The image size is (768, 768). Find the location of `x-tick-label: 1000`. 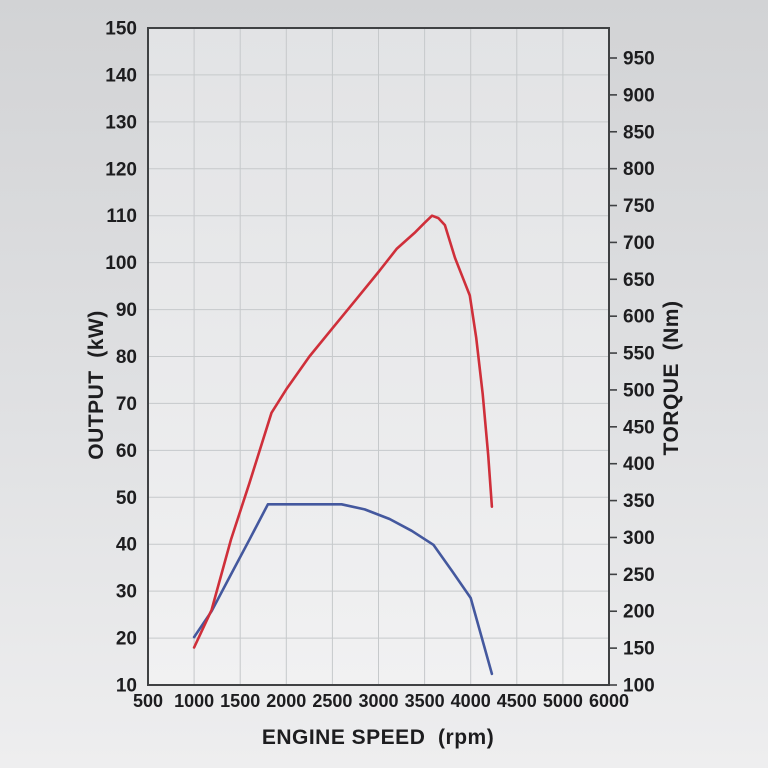

x-tick-label: 1000 is located at coordinates (194, 701).